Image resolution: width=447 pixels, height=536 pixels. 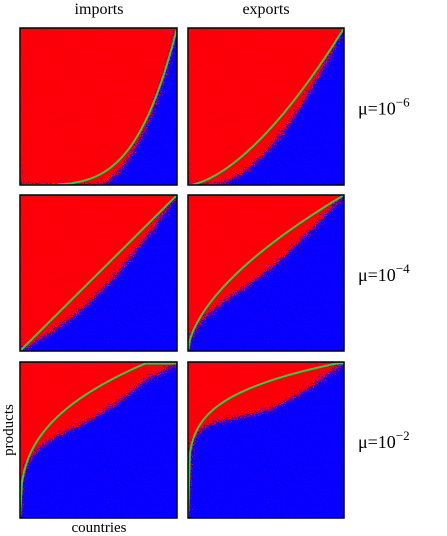 What do you see at coordinates (265, 9) in the screenshot?
I see `column-label: exports` at bounding box center [265, 9].